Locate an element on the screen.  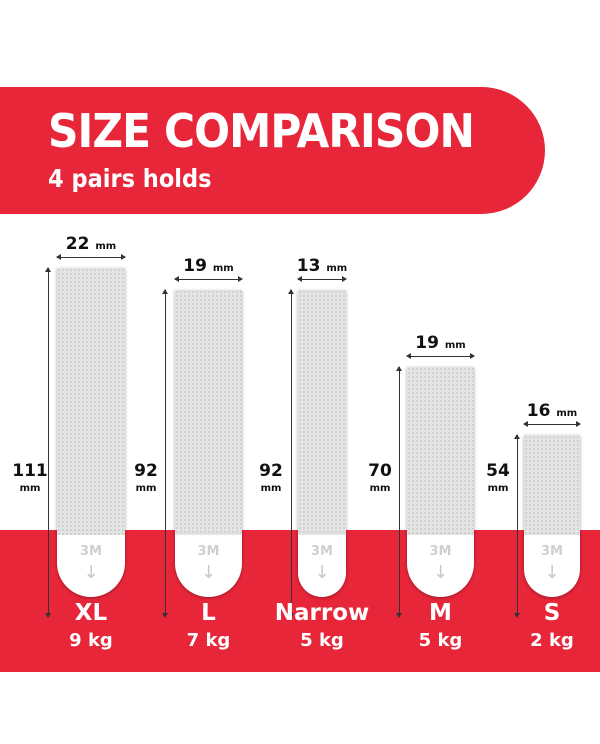
size-name: L is located at coordinates (208, 613).